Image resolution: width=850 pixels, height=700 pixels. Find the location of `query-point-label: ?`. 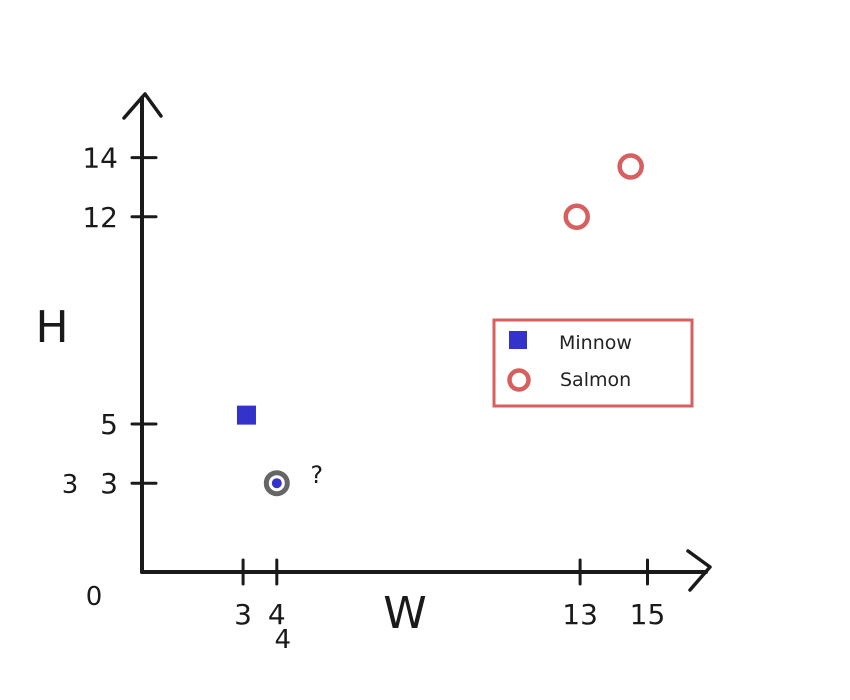

query-point-label: ? is located at coordinates (316, 475).